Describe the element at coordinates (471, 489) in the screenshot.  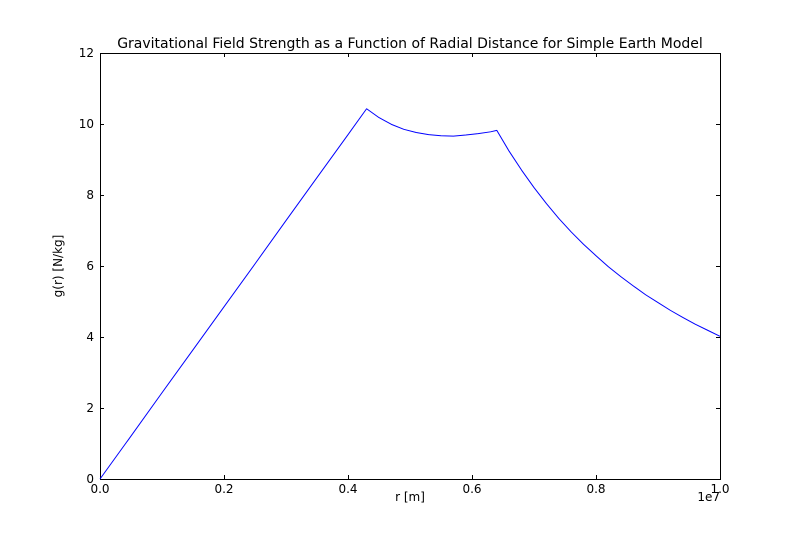
I see `x-tick-label: 0.6` at that location.